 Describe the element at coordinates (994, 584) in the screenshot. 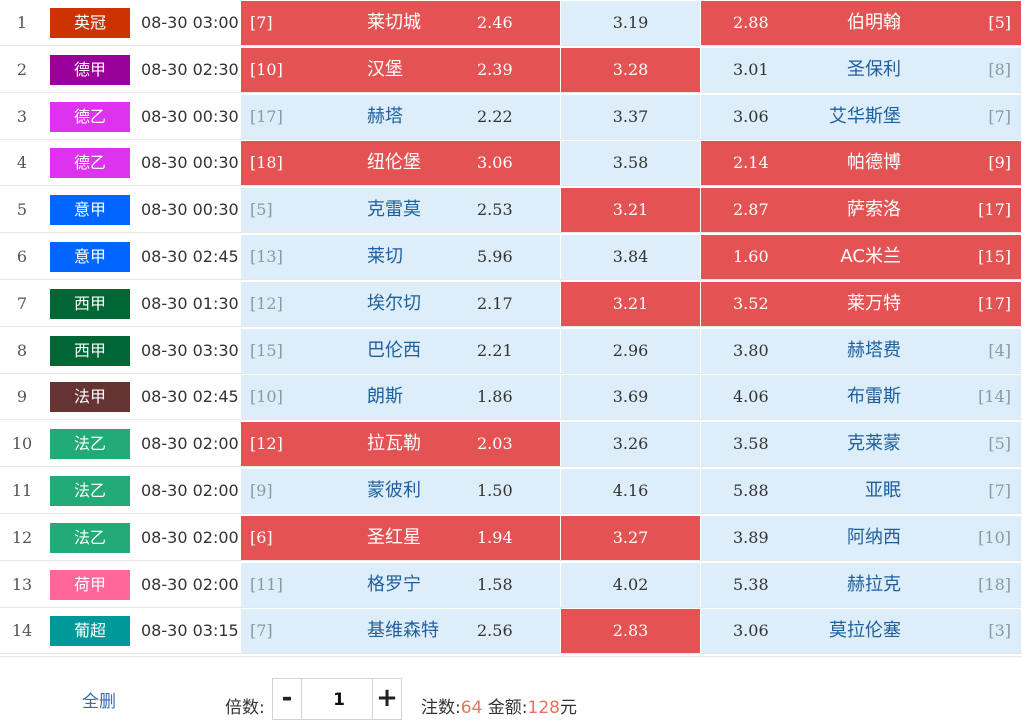

I see `away-rank: [18]` at that location.